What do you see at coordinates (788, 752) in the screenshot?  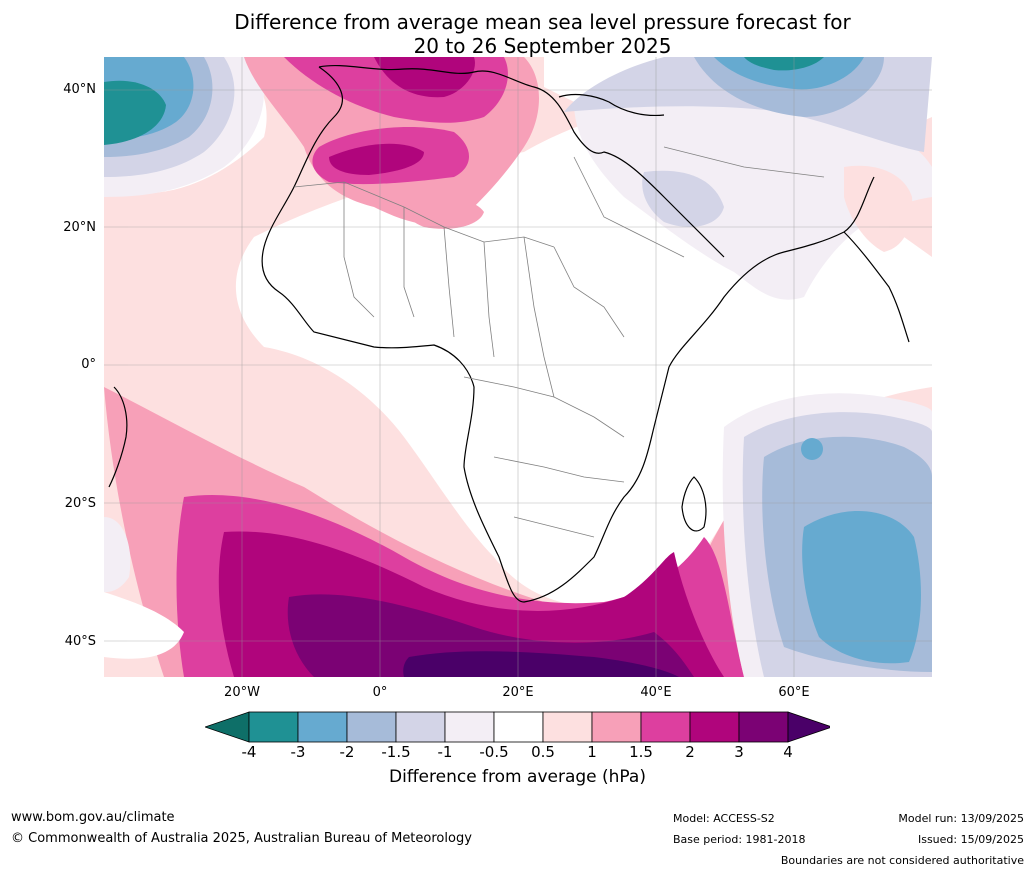 I see `colorbar-tick-label: 4` at bounding box center [788, 752].